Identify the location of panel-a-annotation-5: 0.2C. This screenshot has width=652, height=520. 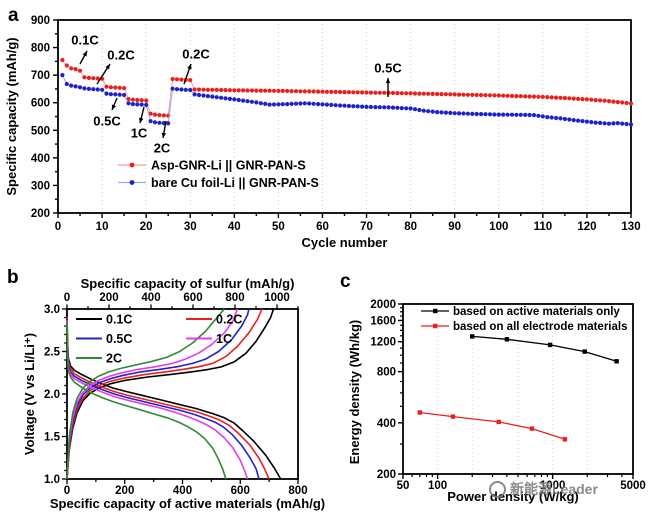
(196, 66).